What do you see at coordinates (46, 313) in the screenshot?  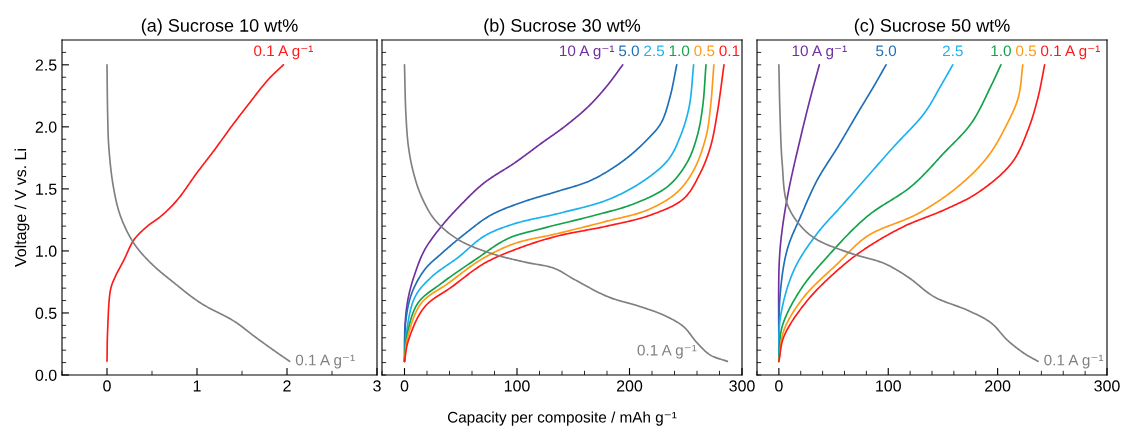 I see `y-tick-label: 0.5` at bounding box center [46, 313].